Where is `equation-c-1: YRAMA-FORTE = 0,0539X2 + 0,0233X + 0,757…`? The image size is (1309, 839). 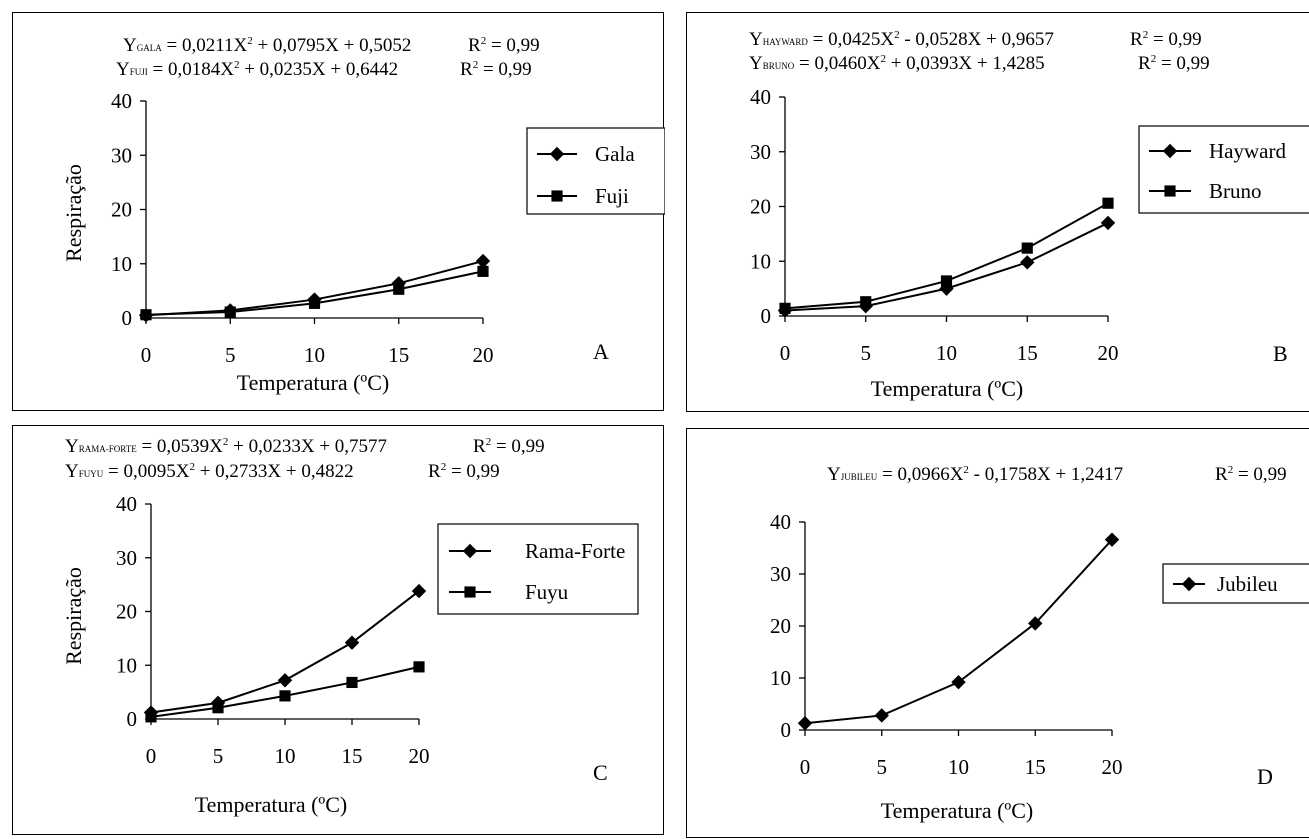 equation-c-1: YRAMA-FORTE = 0,0539X2 + 0,0233X + 0,757… is located at coordinates (226, 446).